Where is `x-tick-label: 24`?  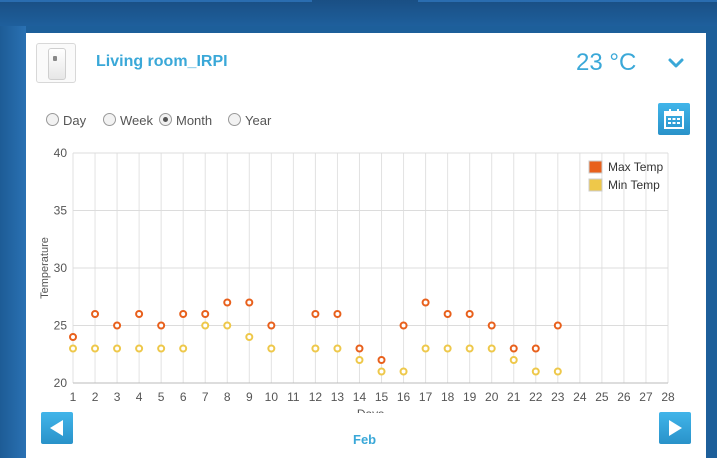
x-tick-label: 24 is located at coordinates (580, 397).